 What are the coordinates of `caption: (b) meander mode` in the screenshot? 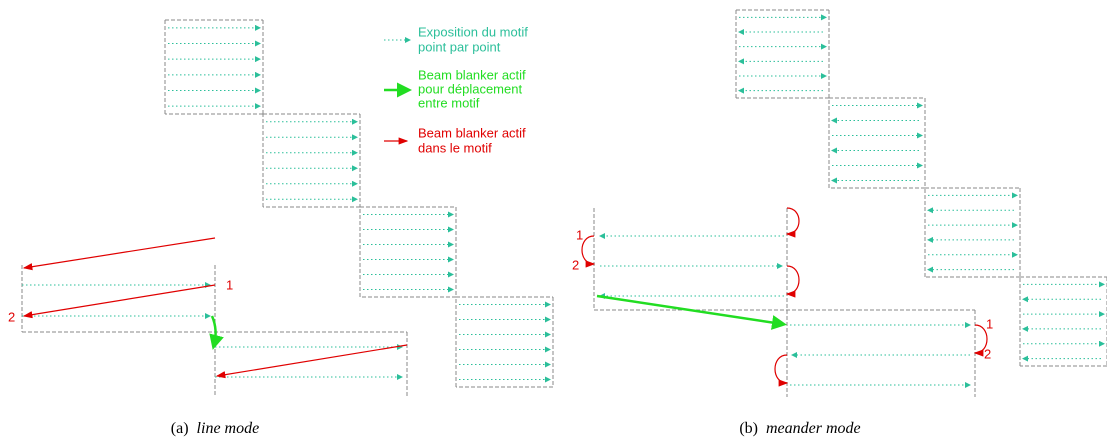 It's located at (799, 428).